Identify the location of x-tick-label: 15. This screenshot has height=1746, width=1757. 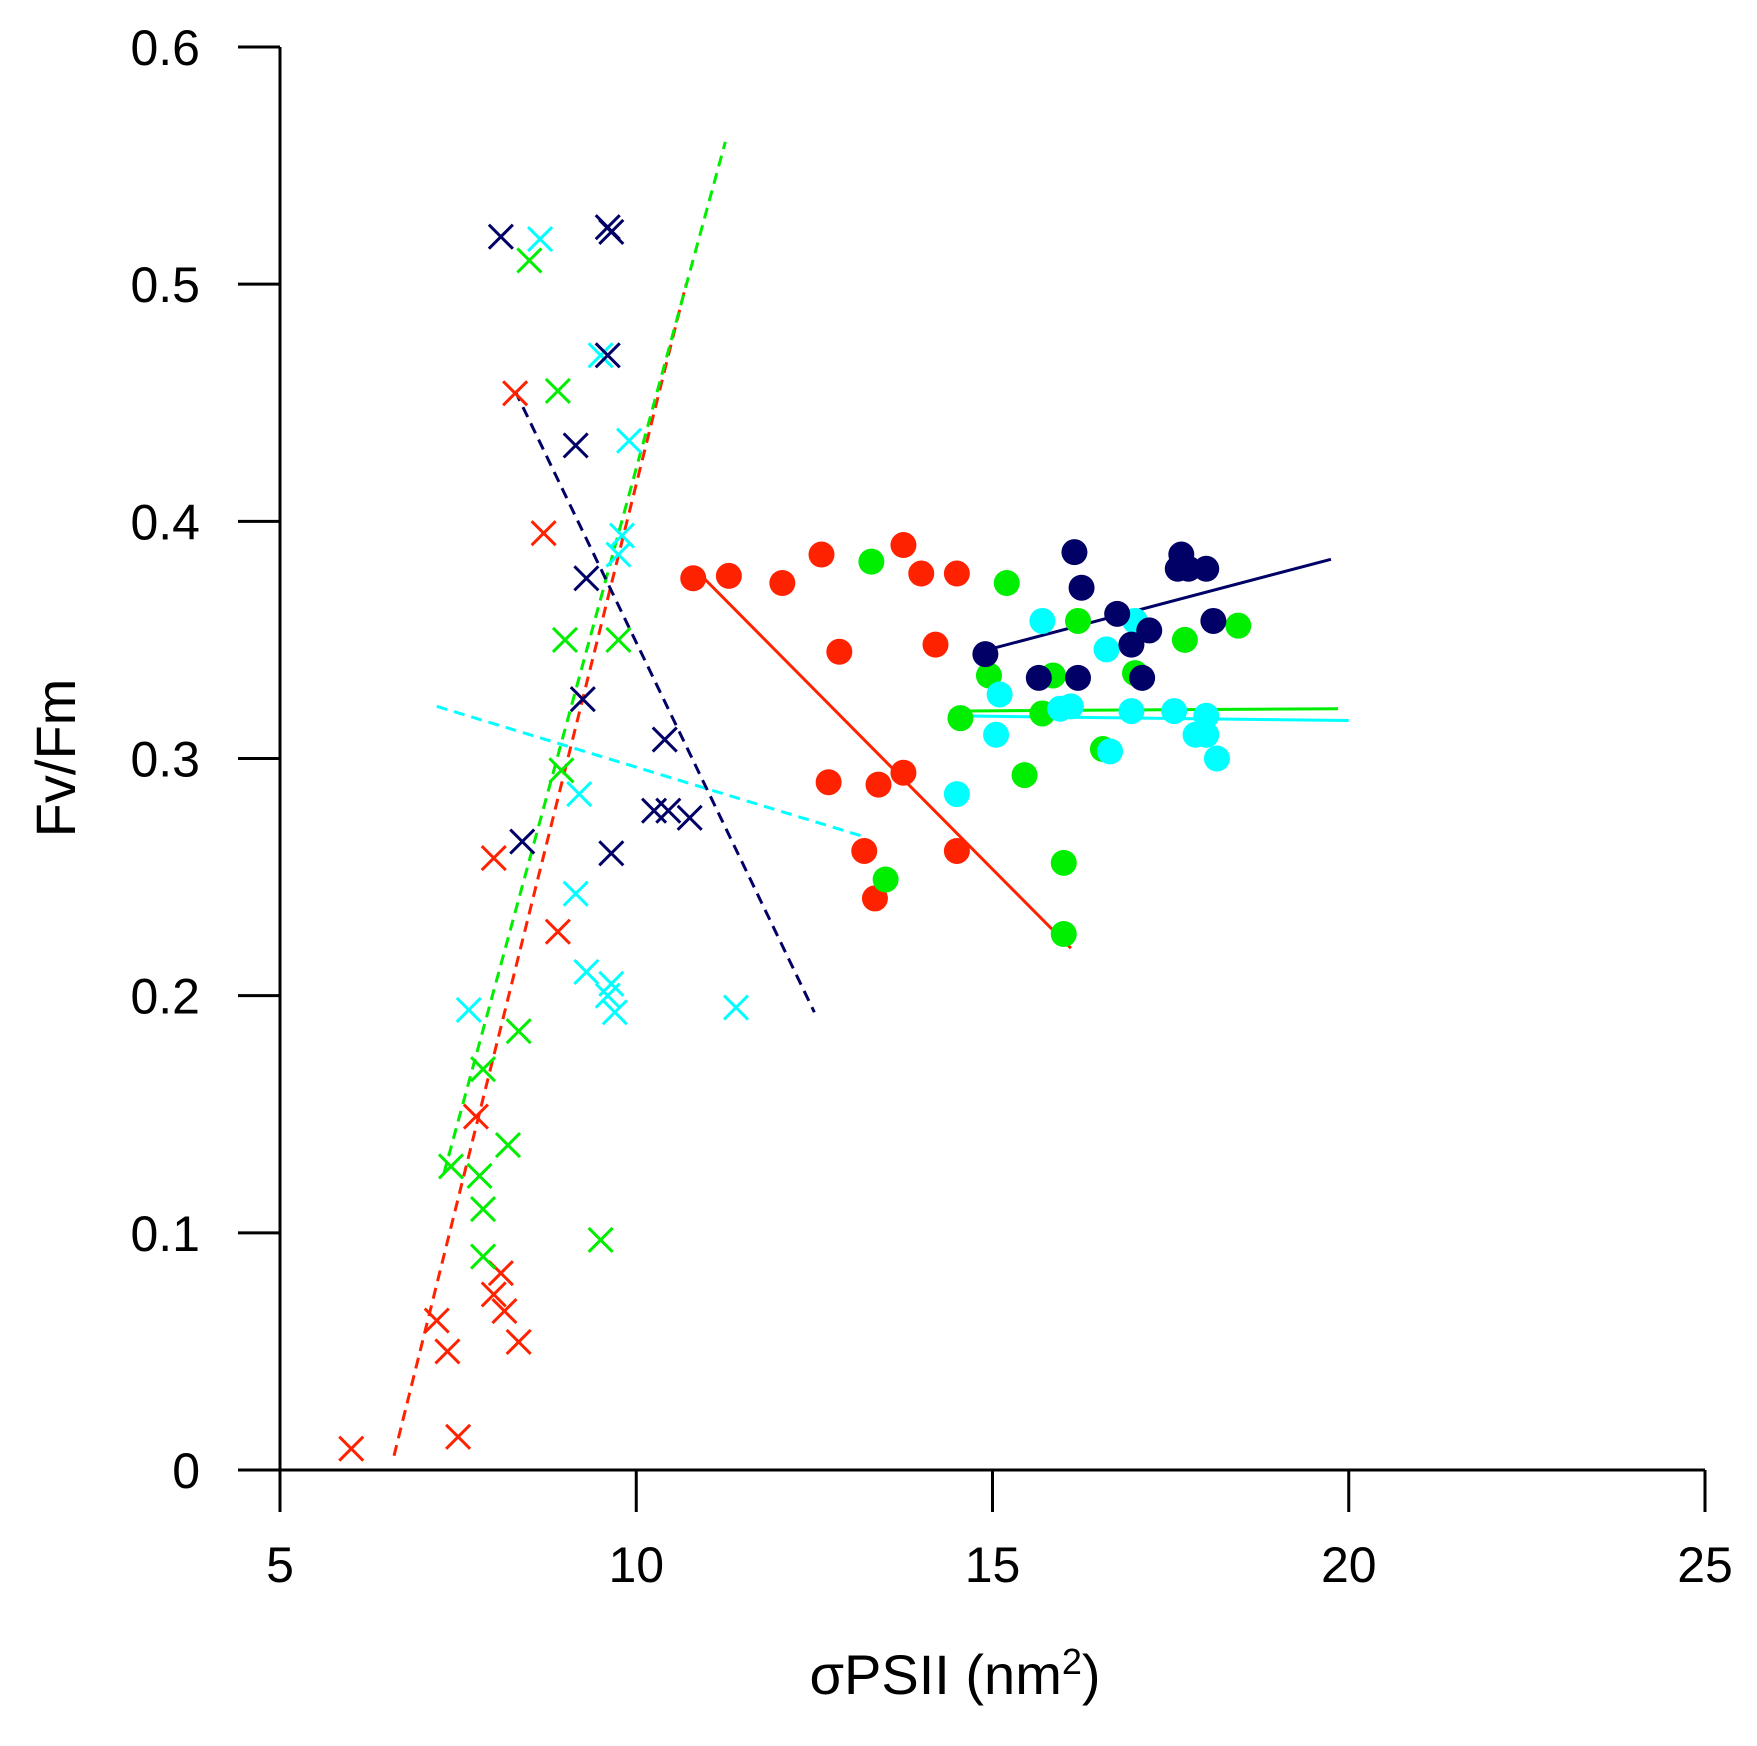
(993, 1565).